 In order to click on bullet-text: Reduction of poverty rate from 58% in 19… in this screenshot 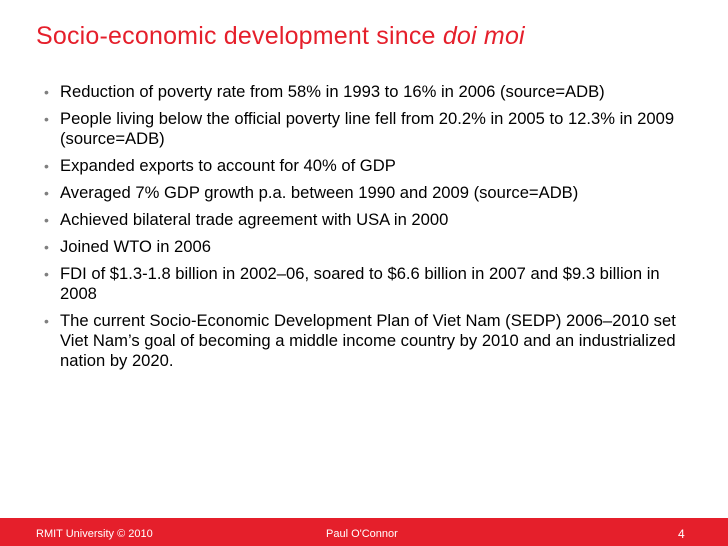, I will do `click(332, 91)`.